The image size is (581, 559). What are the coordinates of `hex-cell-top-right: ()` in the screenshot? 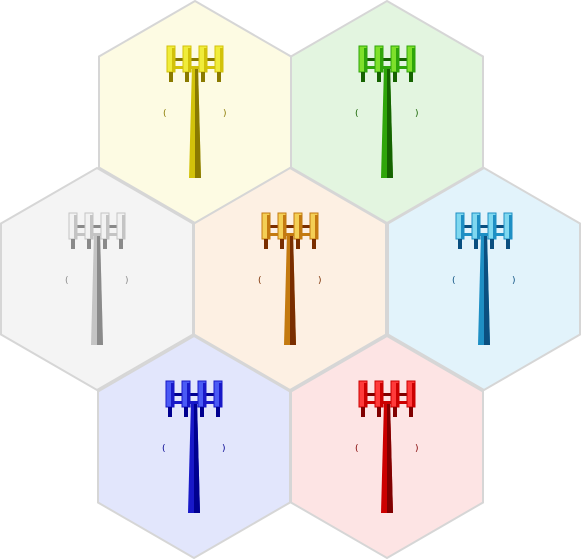 It's located at (387, 112).